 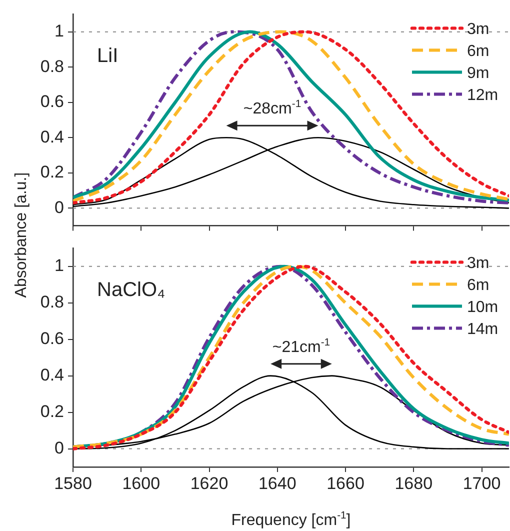 I want to click on text: NaClO₄, so click(x=131, y=290).